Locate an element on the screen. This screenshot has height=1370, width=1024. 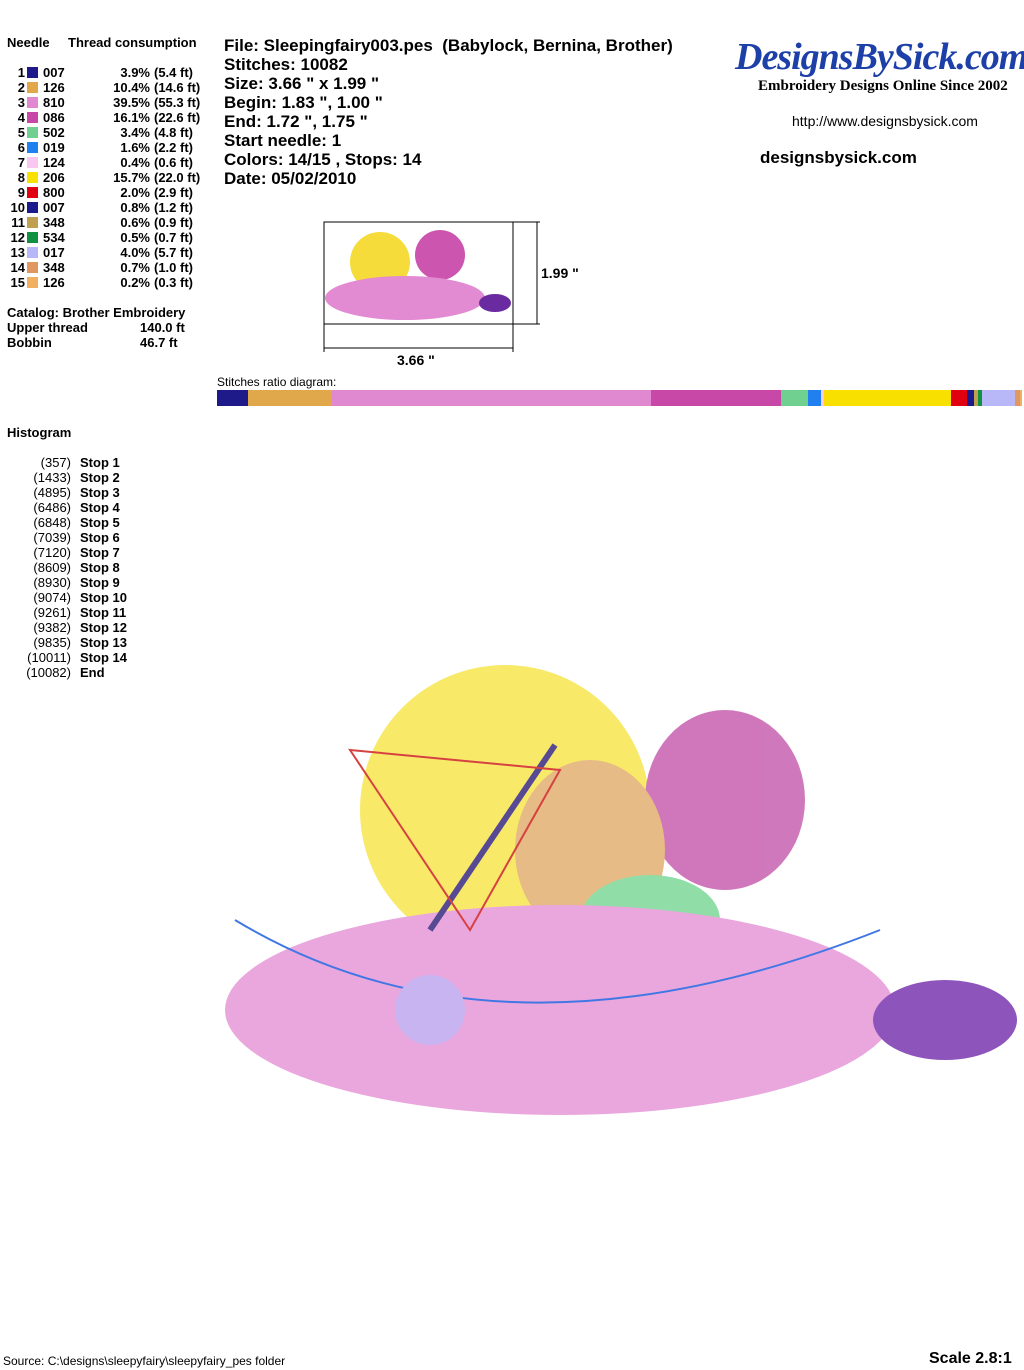
total-label: Bobbin is located at coordinates (29, 342).